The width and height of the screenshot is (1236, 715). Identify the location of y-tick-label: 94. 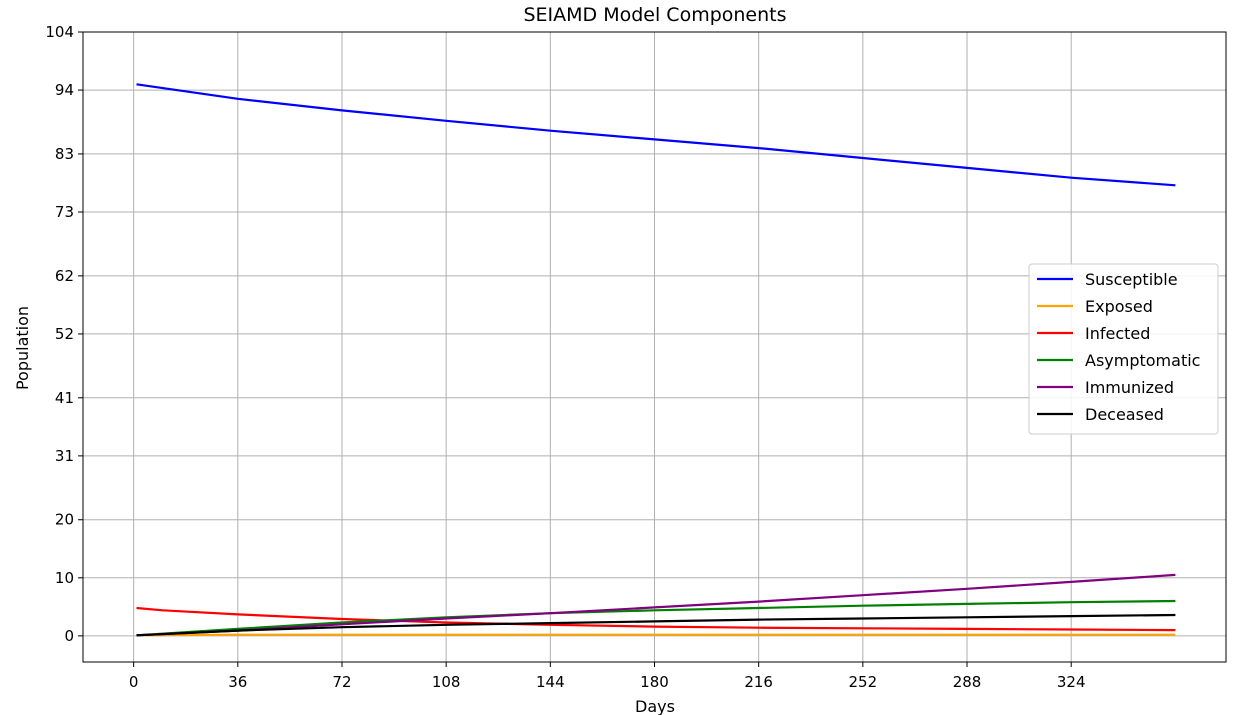
(64, 90).